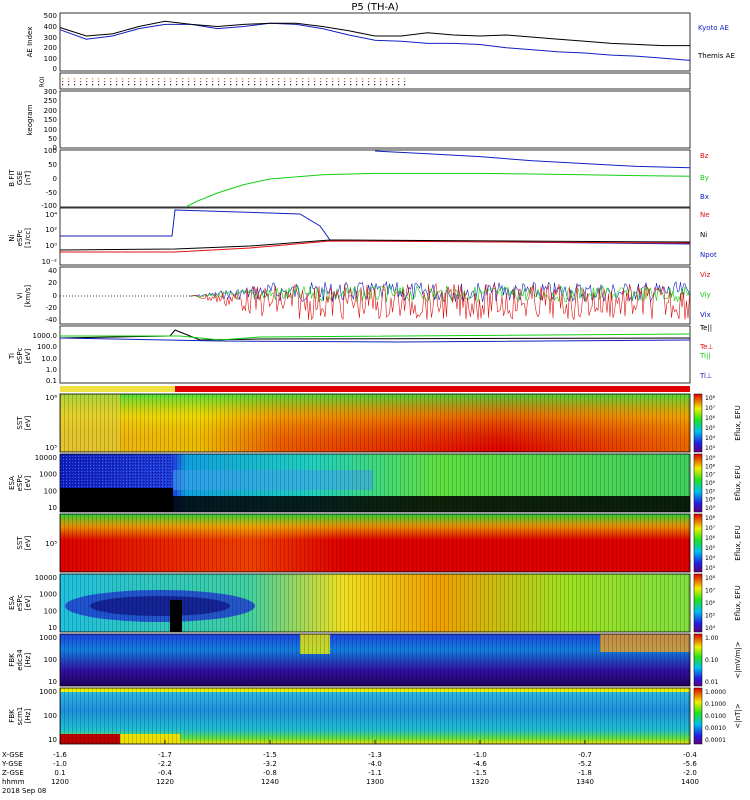 The image size is (750, 800). I want to click on x-tick-label: -1.0, so click(480, 755).